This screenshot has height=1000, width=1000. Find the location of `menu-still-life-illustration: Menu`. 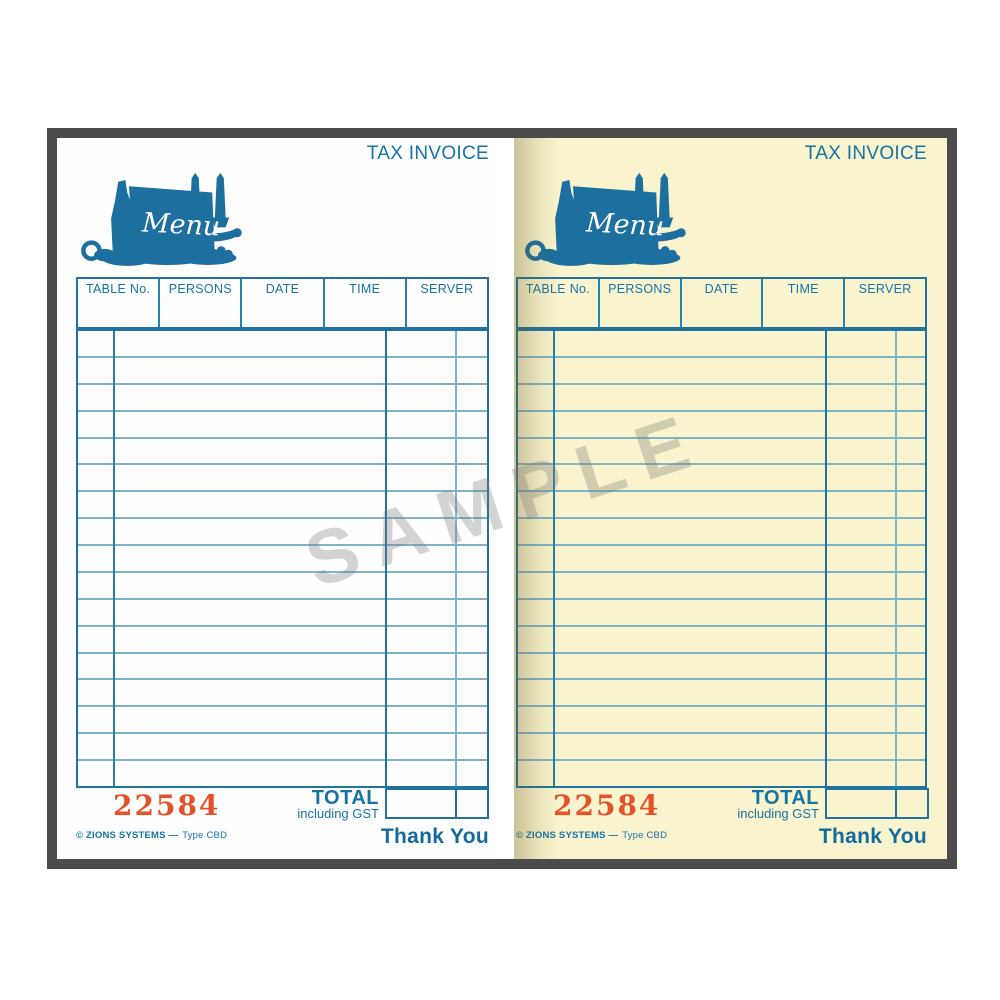

menu-still-life-illustration: Menu is located at coordinates (161, 219).